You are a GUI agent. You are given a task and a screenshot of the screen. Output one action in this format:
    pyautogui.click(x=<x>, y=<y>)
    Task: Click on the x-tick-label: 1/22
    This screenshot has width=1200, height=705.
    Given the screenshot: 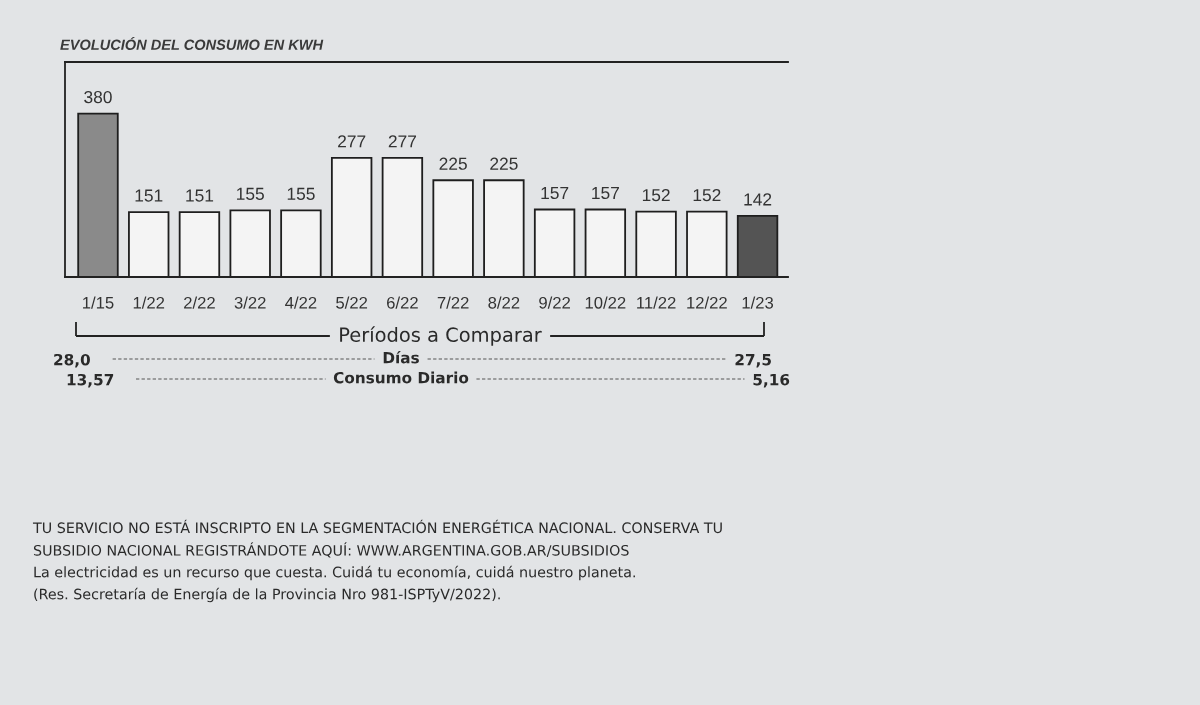 What is the action you would take?
    pyautogui.click(x=149, y=302)
    